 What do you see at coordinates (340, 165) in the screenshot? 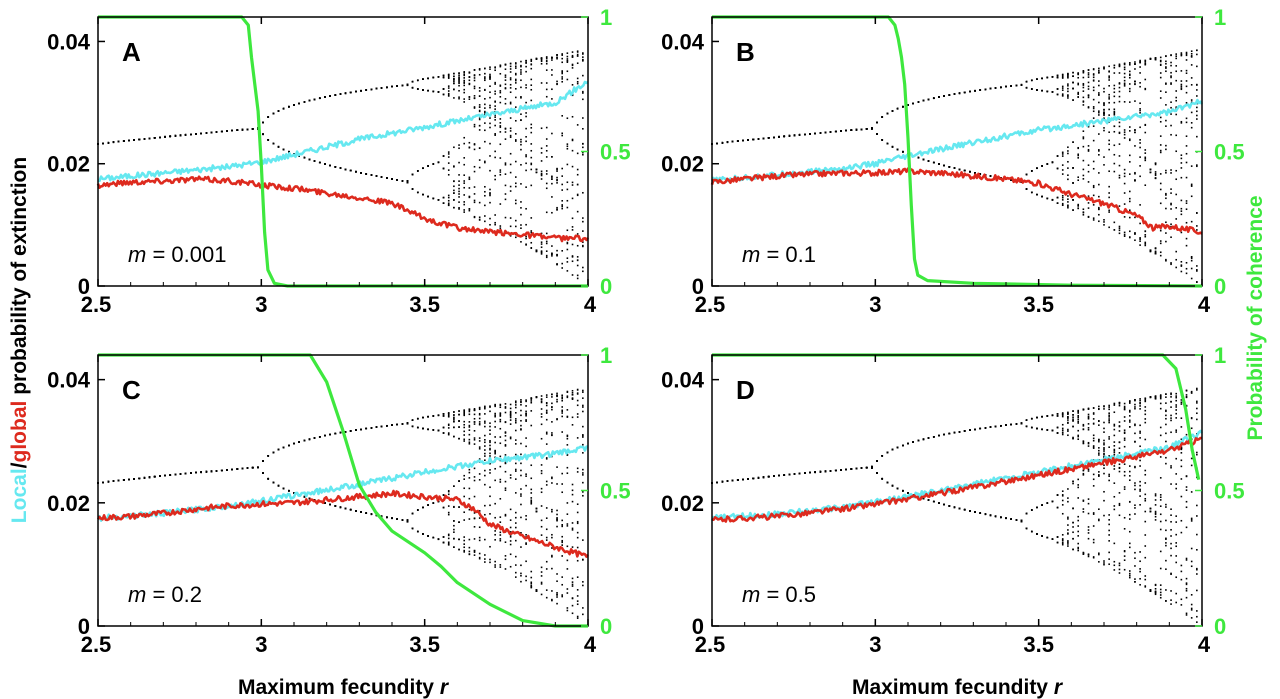
I see `bifurcation-diagram` at bounding box center [340, 165].